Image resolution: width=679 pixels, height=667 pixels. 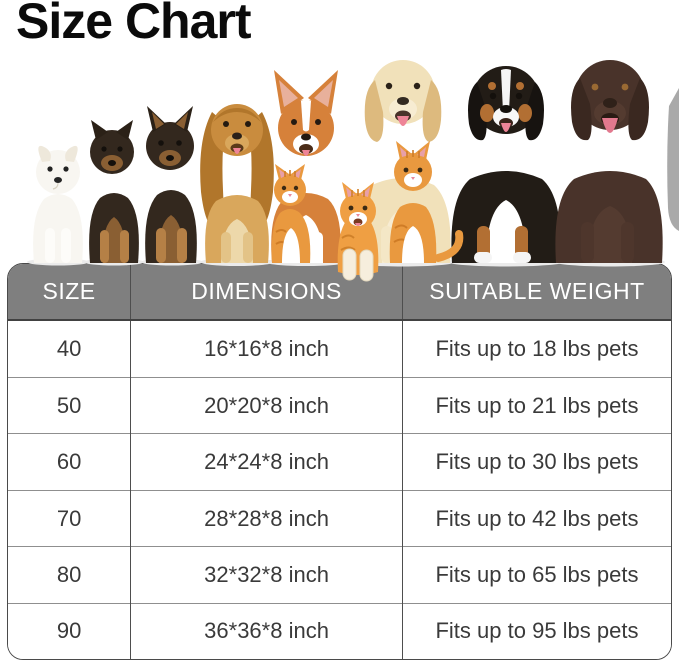 I want to click on weight-cell: Fits up to 95 lbs pets, so click(x=536, y=630).